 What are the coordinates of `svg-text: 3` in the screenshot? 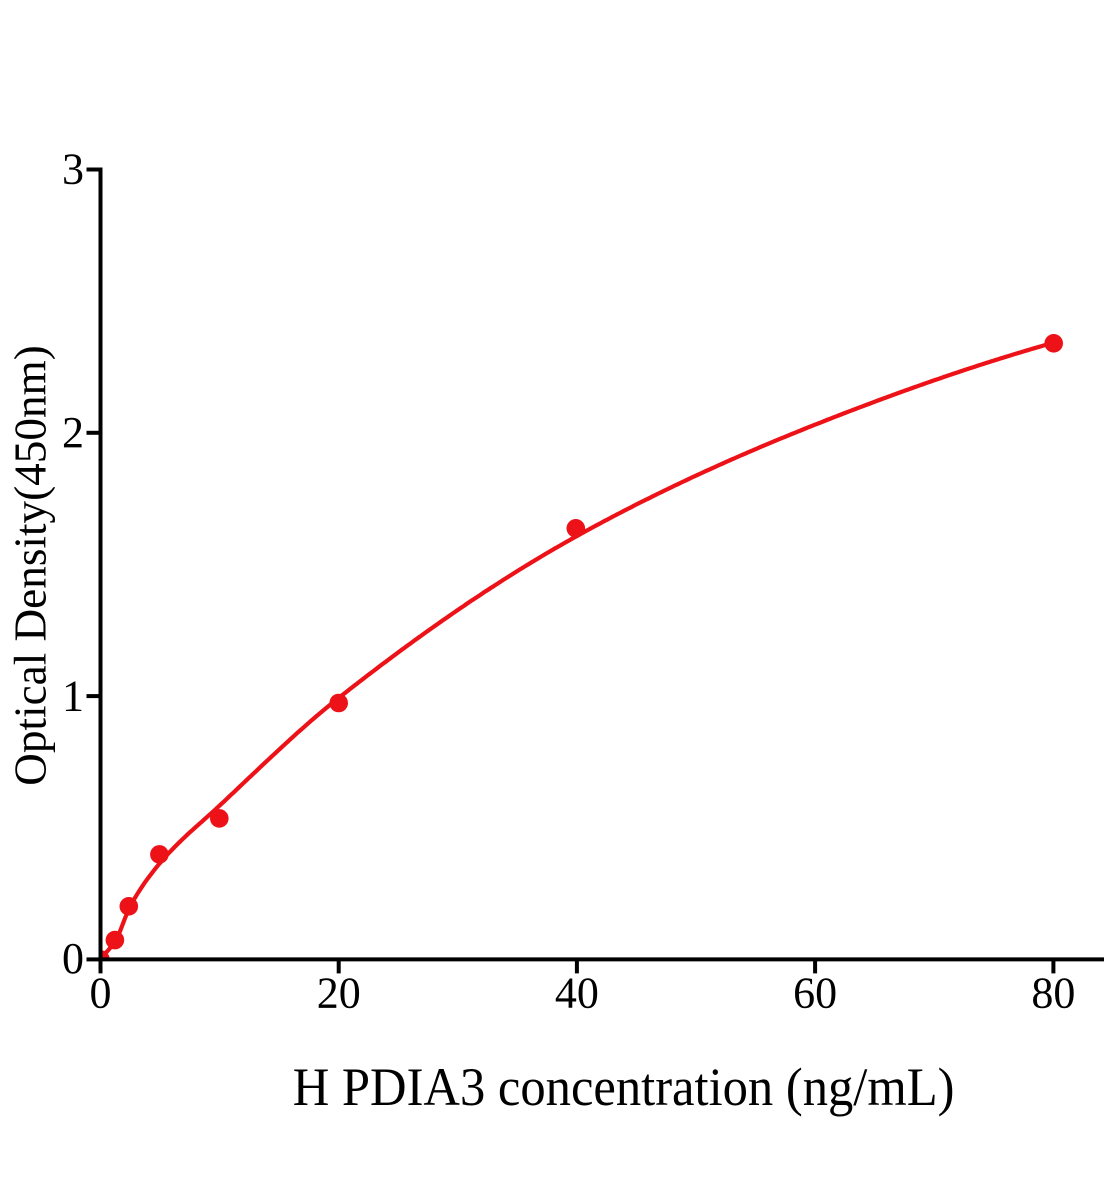 It's located at (73, 168).